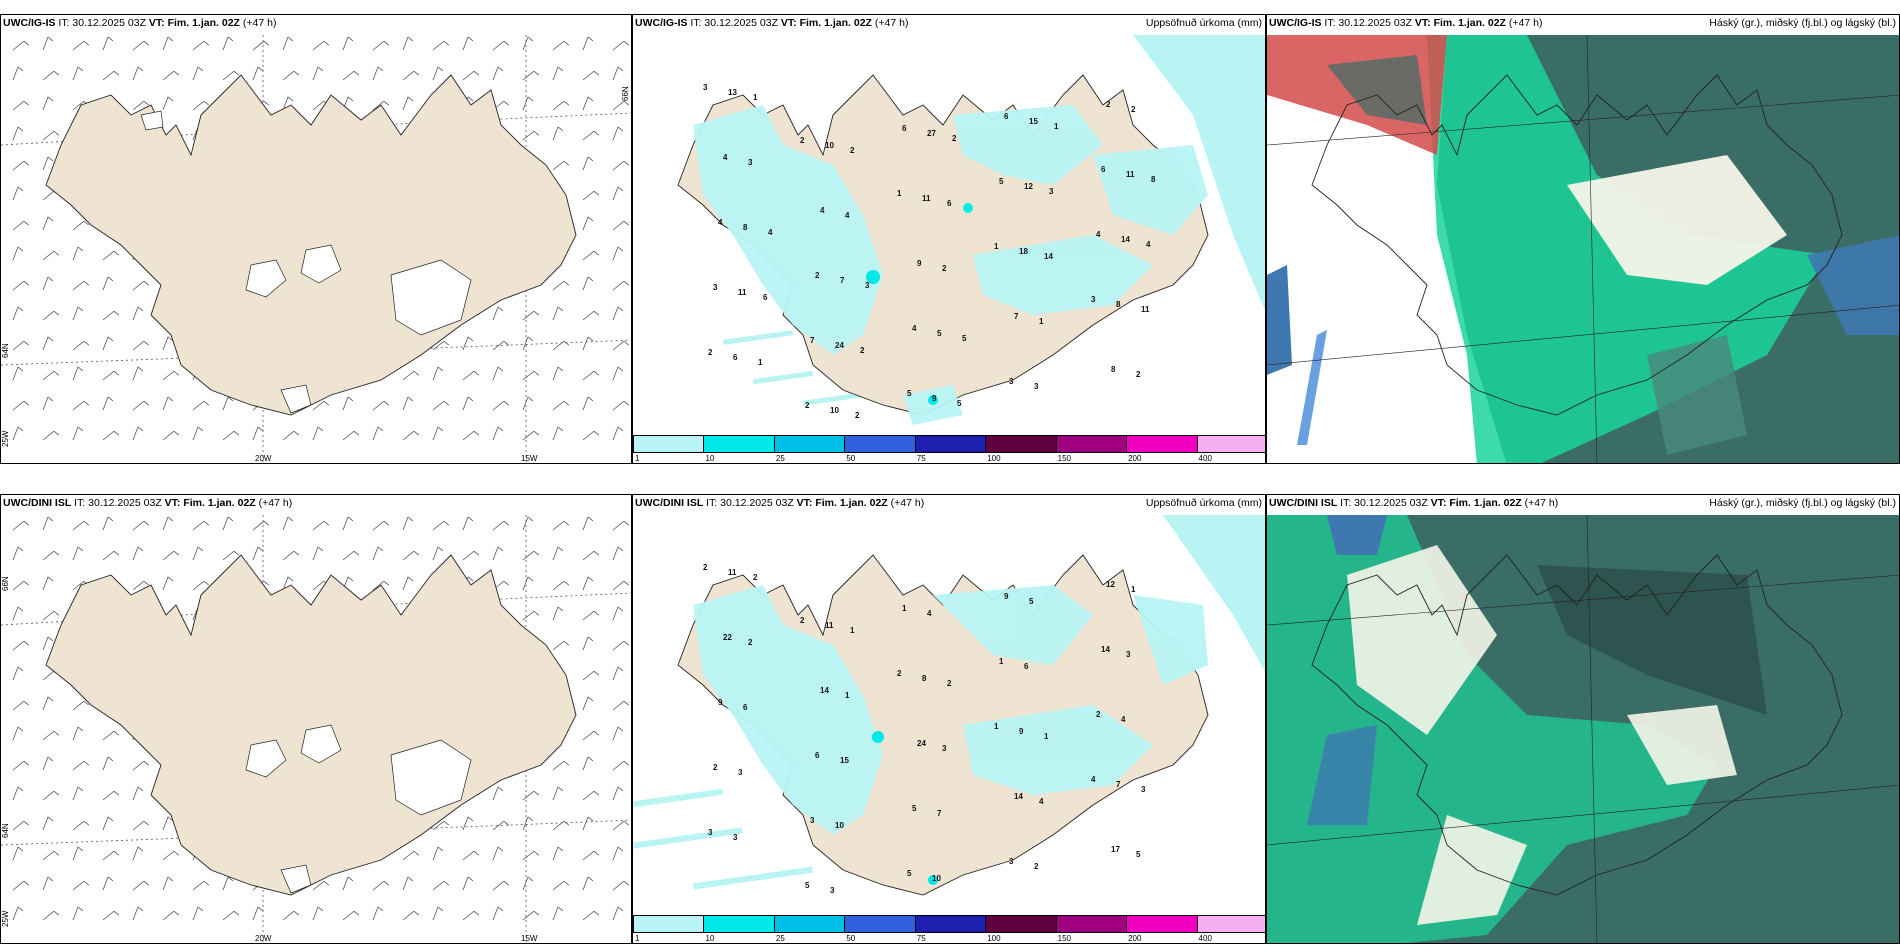 The image size is (1900, 950). Describe the element at coordinates (1583, 249) in the screenshot. I see `cloud-map` at that location.